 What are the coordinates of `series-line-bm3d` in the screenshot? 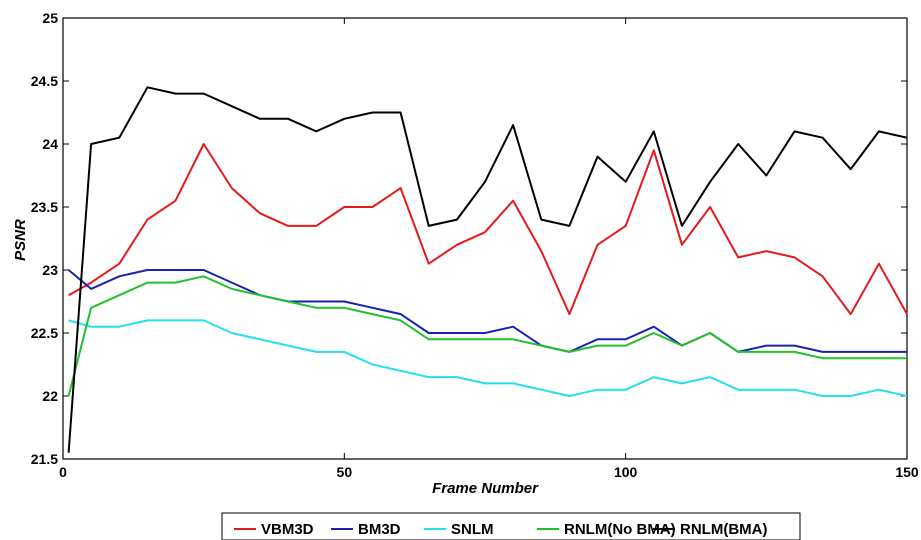 It's located at (487, 311).